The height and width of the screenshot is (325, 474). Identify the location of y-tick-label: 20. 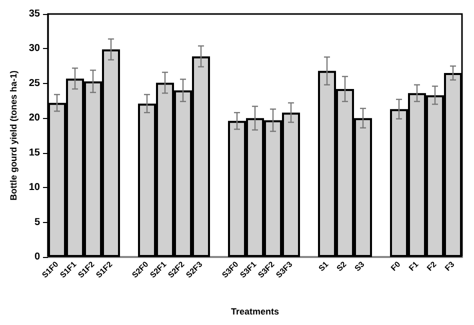
(34, 118).